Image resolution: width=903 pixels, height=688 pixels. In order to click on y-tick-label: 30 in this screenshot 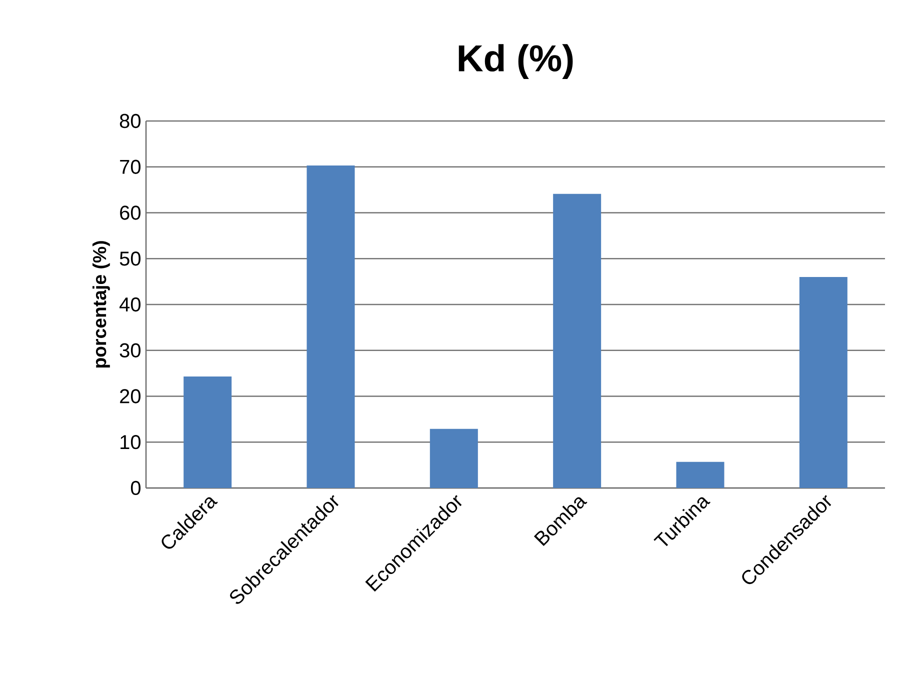, I will do `click(130, 350)`.